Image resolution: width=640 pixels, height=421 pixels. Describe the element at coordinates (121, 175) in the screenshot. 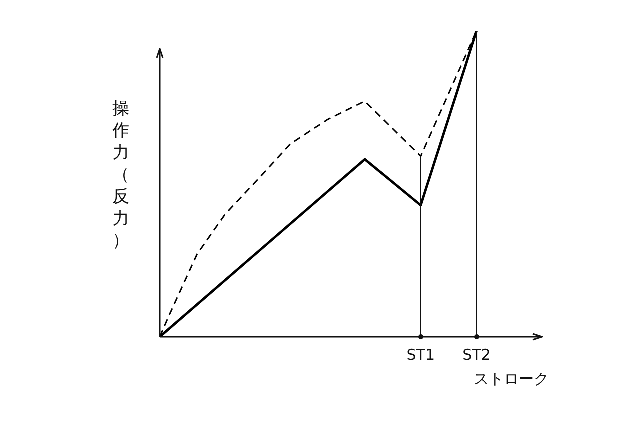

I see `y-axis-title: 操作力（反力）` at that location.